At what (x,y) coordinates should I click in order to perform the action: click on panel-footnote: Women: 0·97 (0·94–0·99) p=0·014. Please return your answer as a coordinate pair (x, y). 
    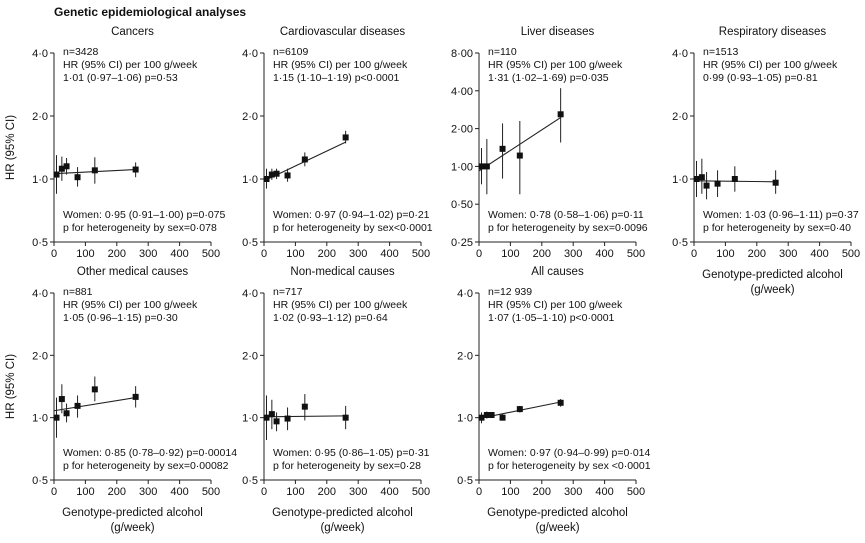
    Looking at the image, I should click on (569, 453).